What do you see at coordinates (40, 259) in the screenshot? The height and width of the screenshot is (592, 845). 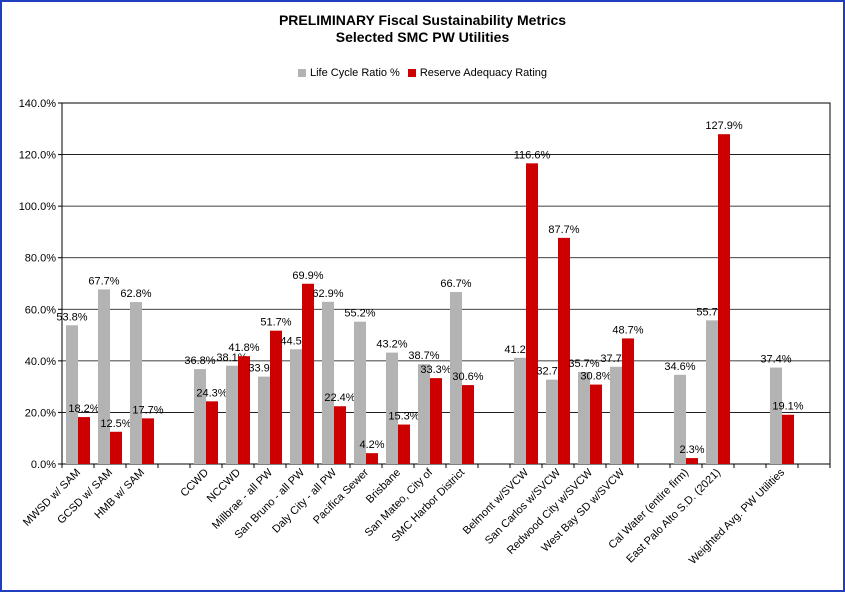 I see `y-tick-label: 80.0%` at bounding box center [40, 259].